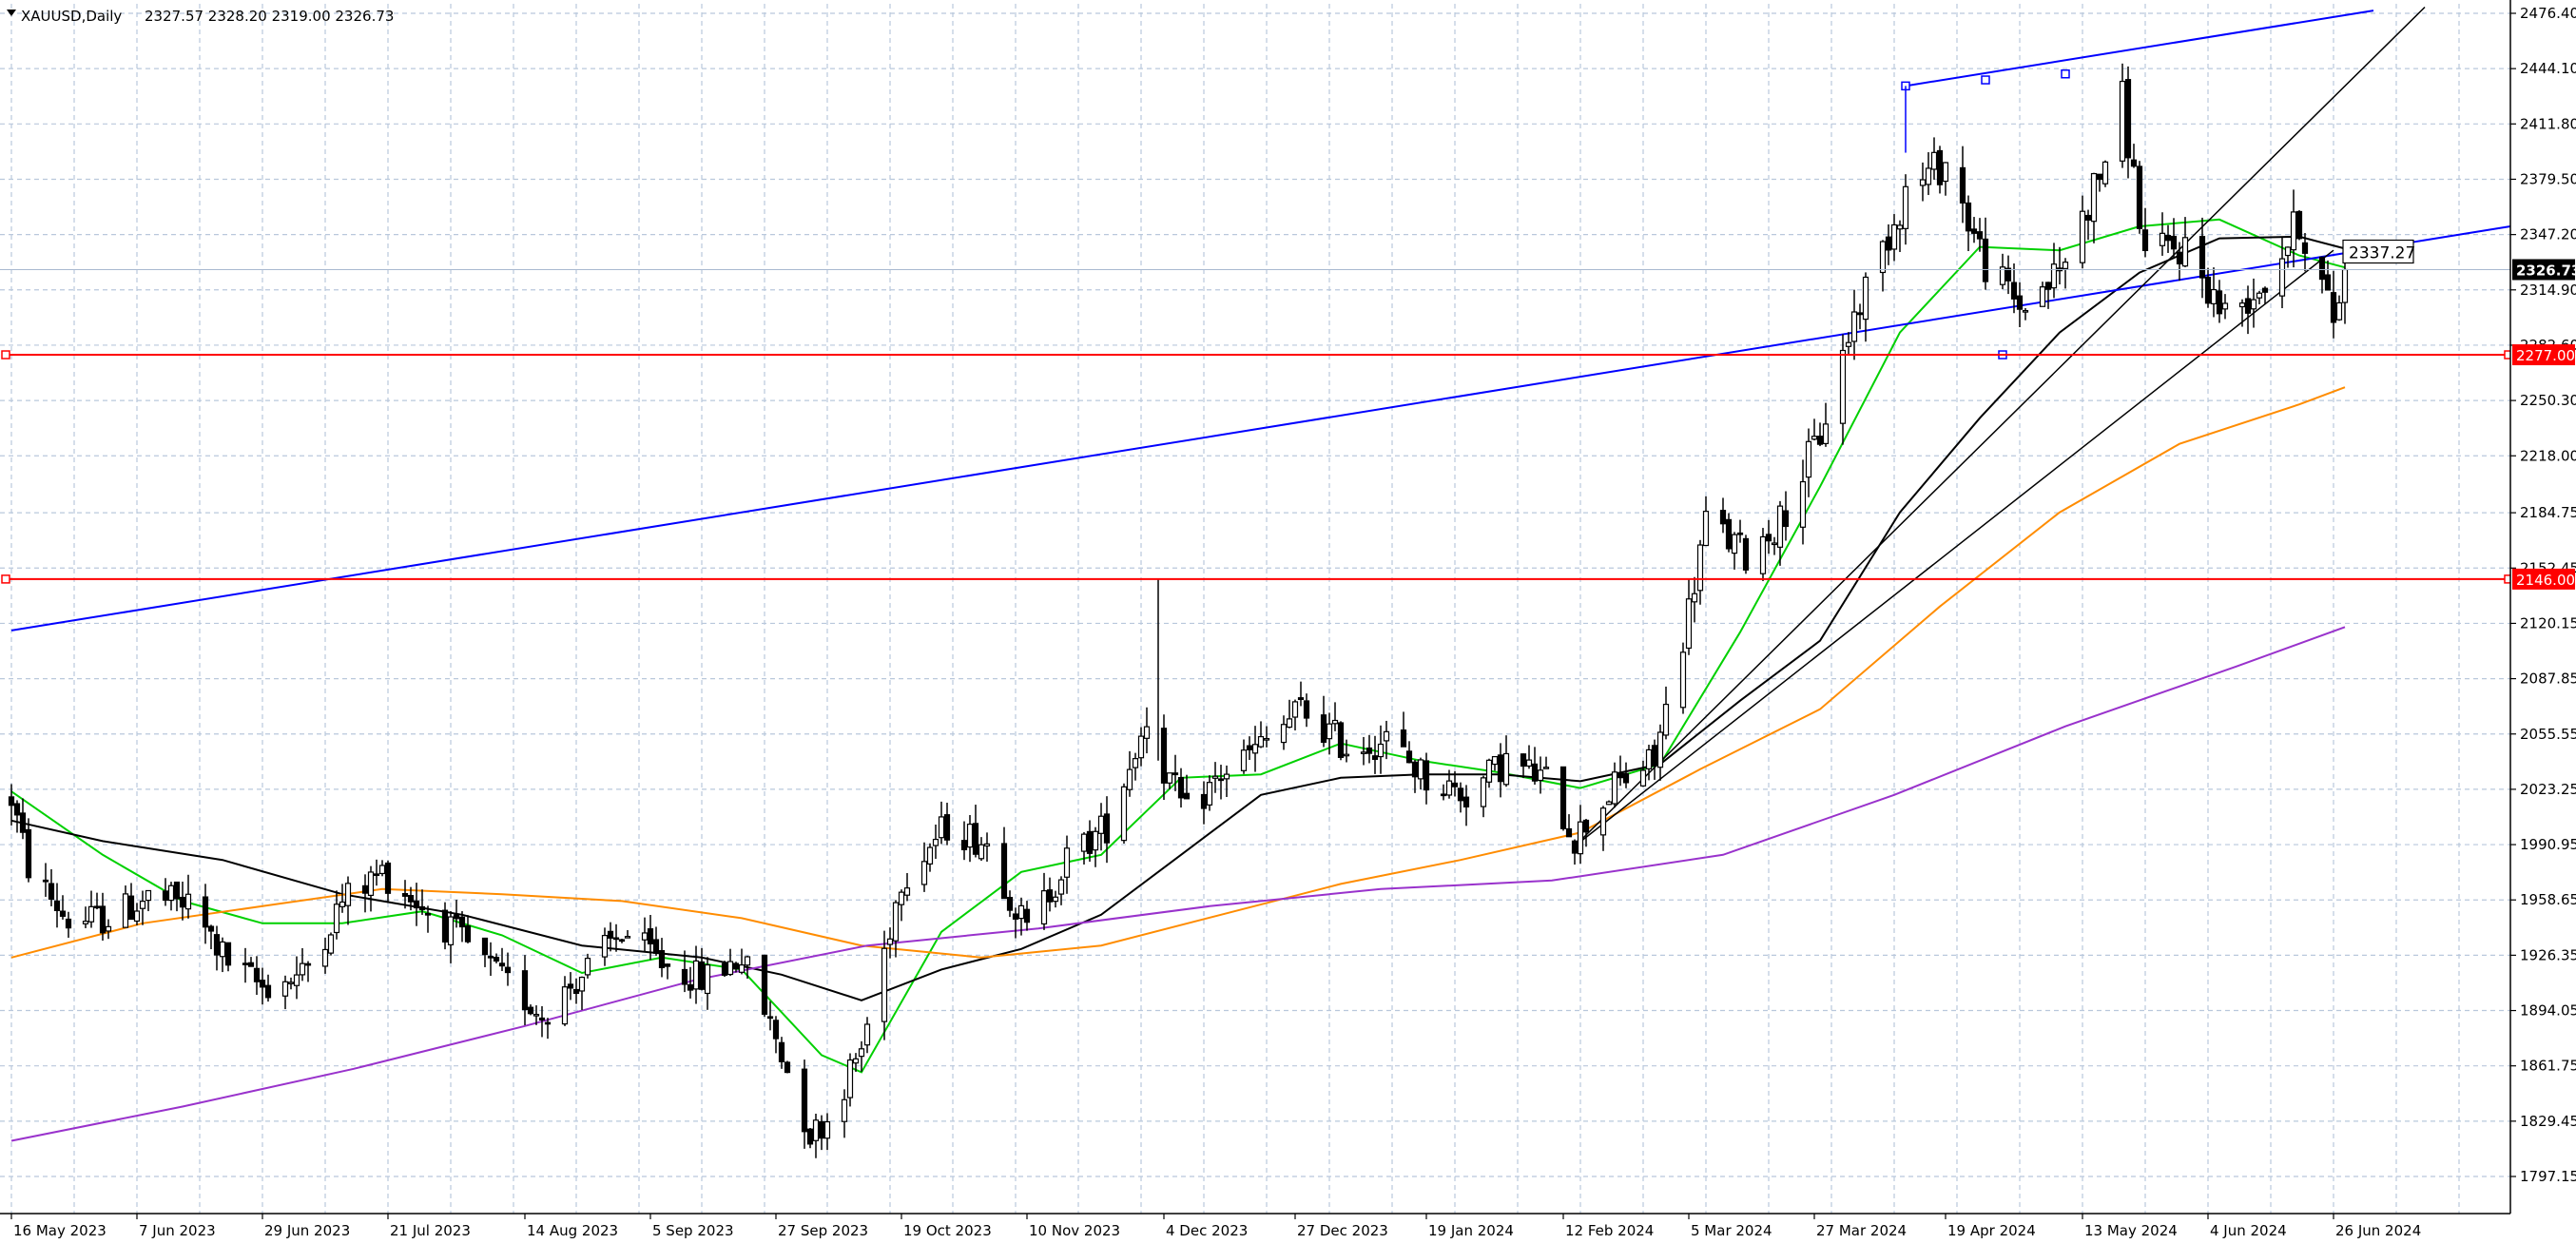  What do you see at coordinates (2548, 234) in the screenshot?
I see `y-tick-label: 2347.20` at bounding box center [2548, 234].